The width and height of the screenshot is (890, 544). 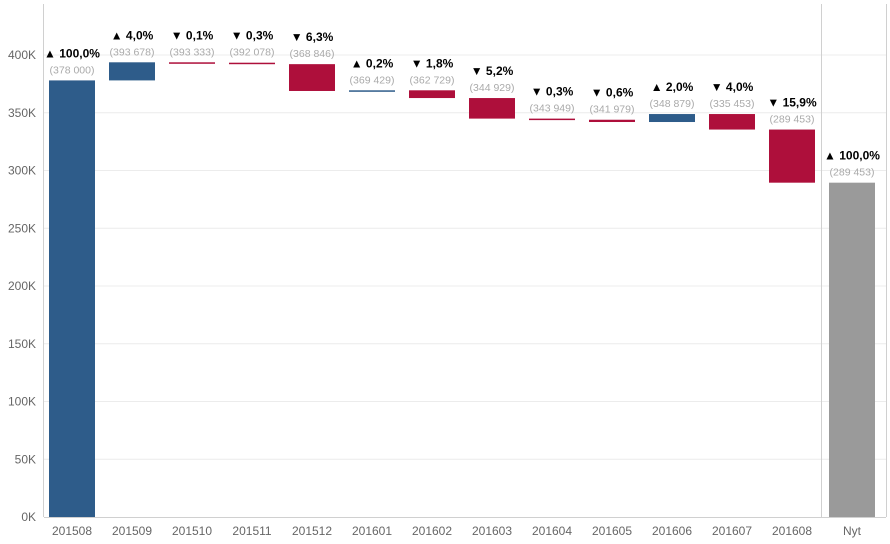 What do you see at coordinates (72, 531) in the screenshot?
I see `x-tick-label: 201508` at bounding box center [72, 531].